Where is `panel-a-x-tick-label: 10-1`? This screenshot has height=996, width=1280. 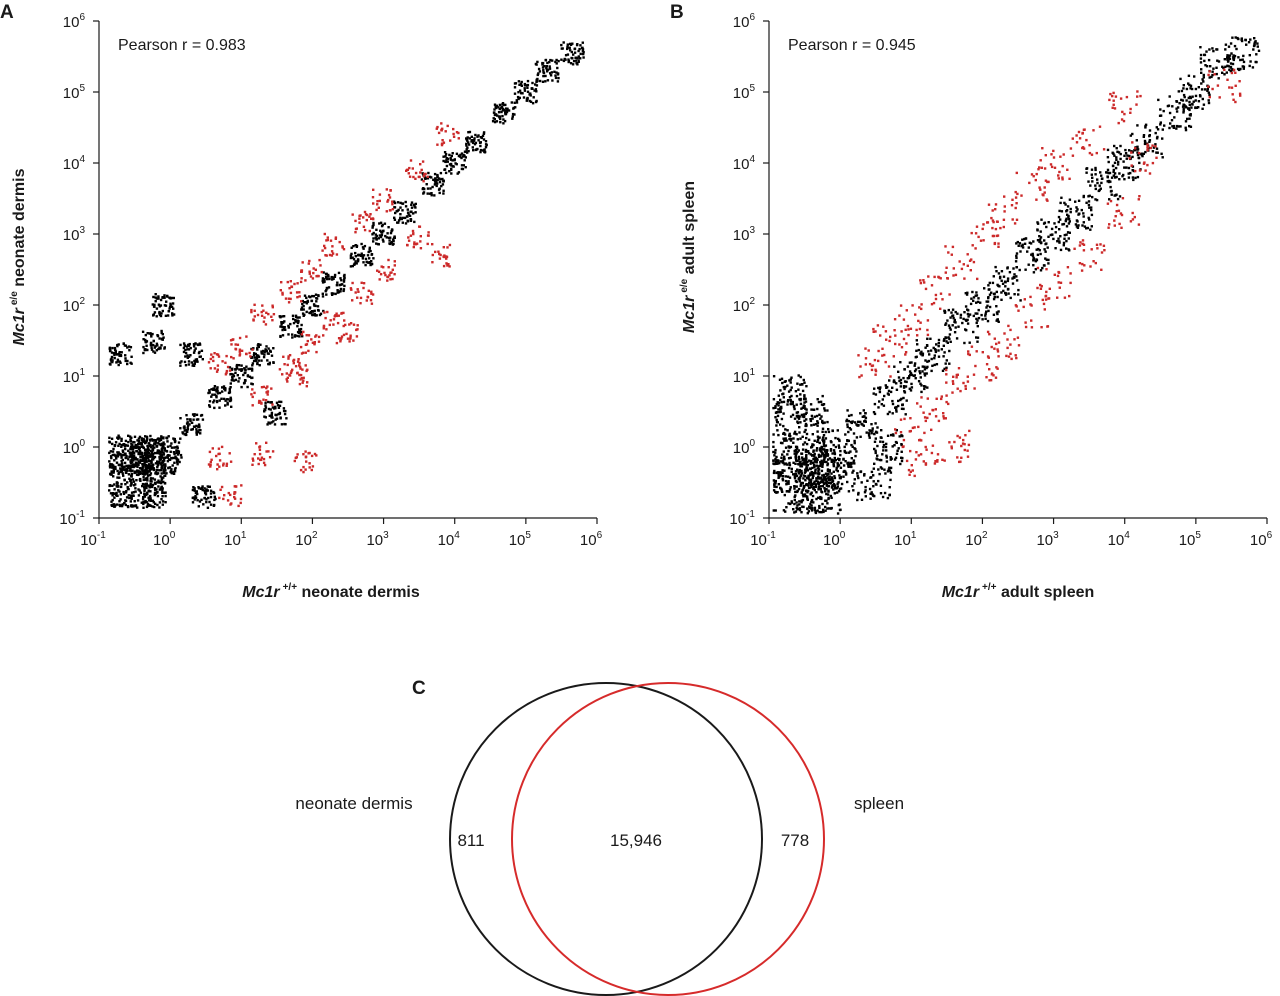
panel-a-x-tick-label: 10-1 is located at coordinates (93, 539).